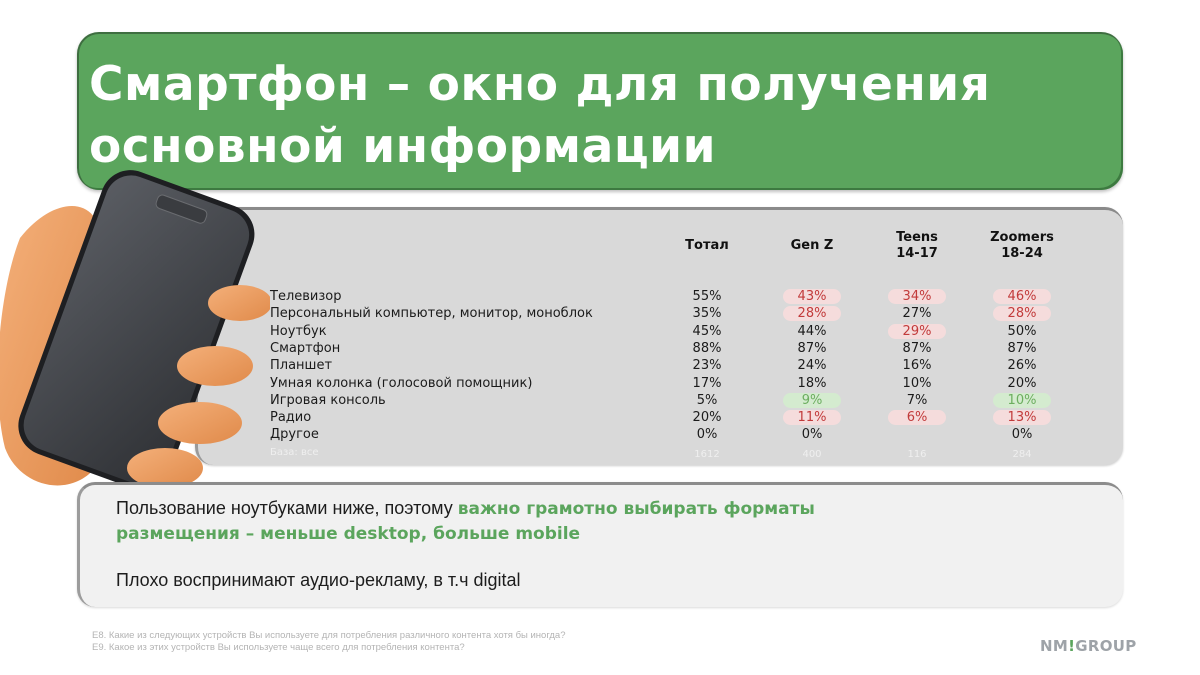 Image resolution: width=1200 pixels, height=675 pixels. What do you see at coordinates (1054, 646) in the screenshot?
I see `logo-part-1: NM` at bounding box center [1054, 646].